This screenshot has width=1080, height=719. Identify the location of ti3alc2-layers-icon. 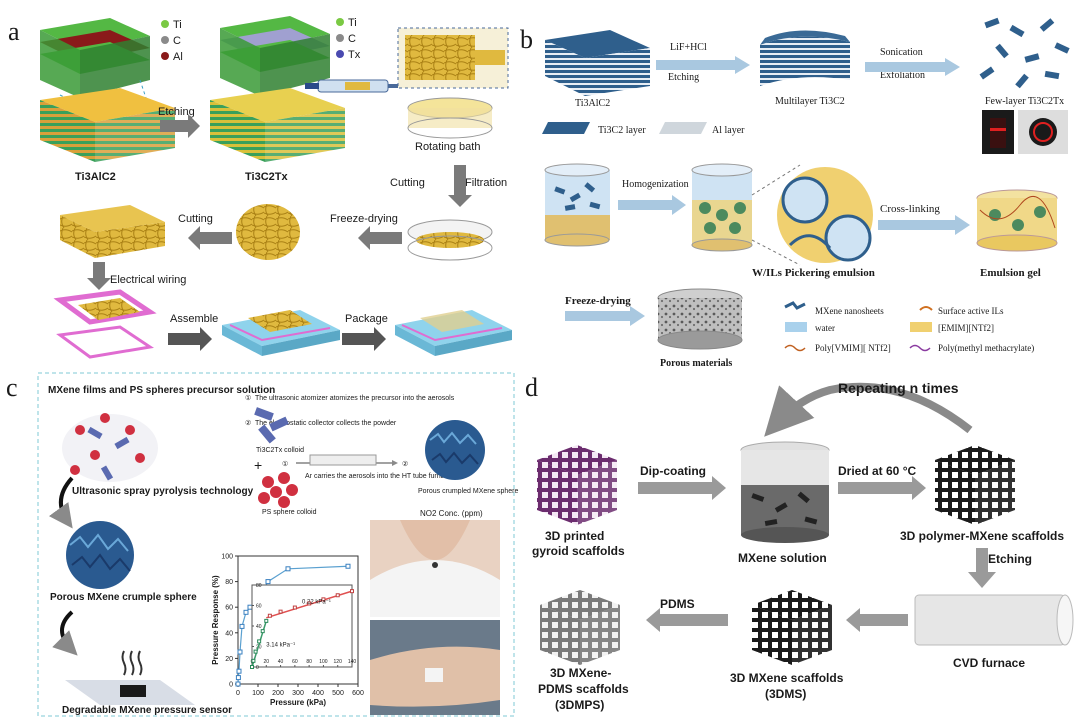
(597, 63).